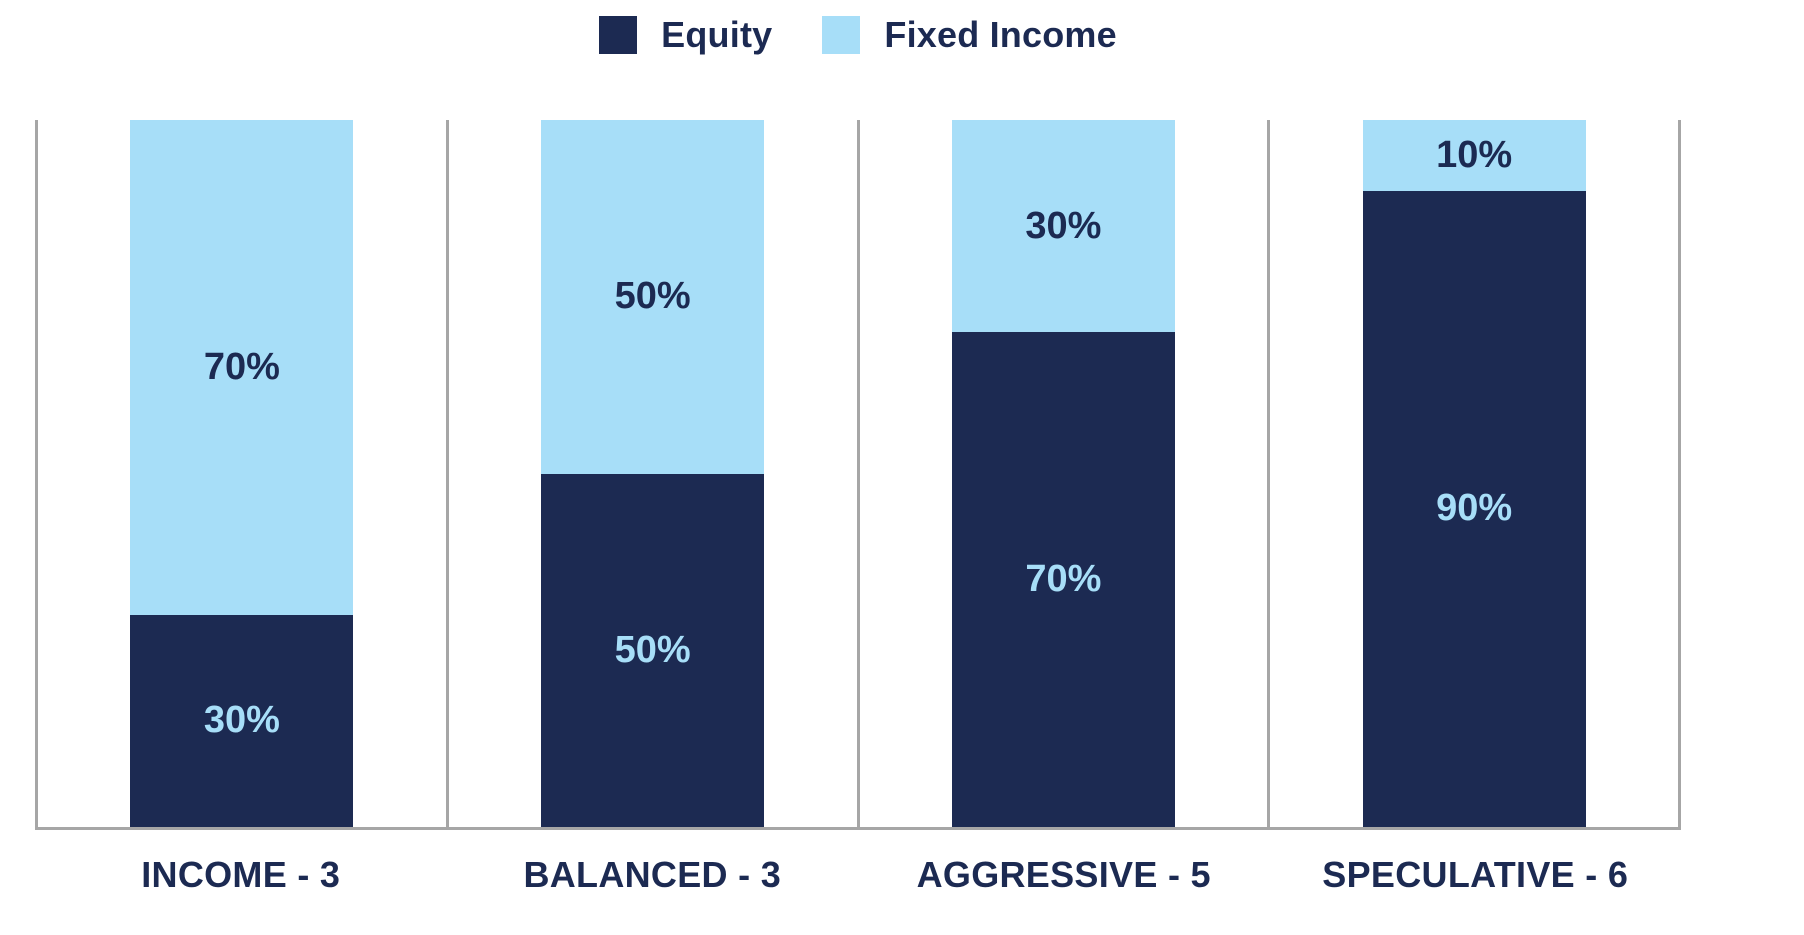 The image size is (1804, 935). I want to click on equity-segment: 70%, so click(1063, 579).